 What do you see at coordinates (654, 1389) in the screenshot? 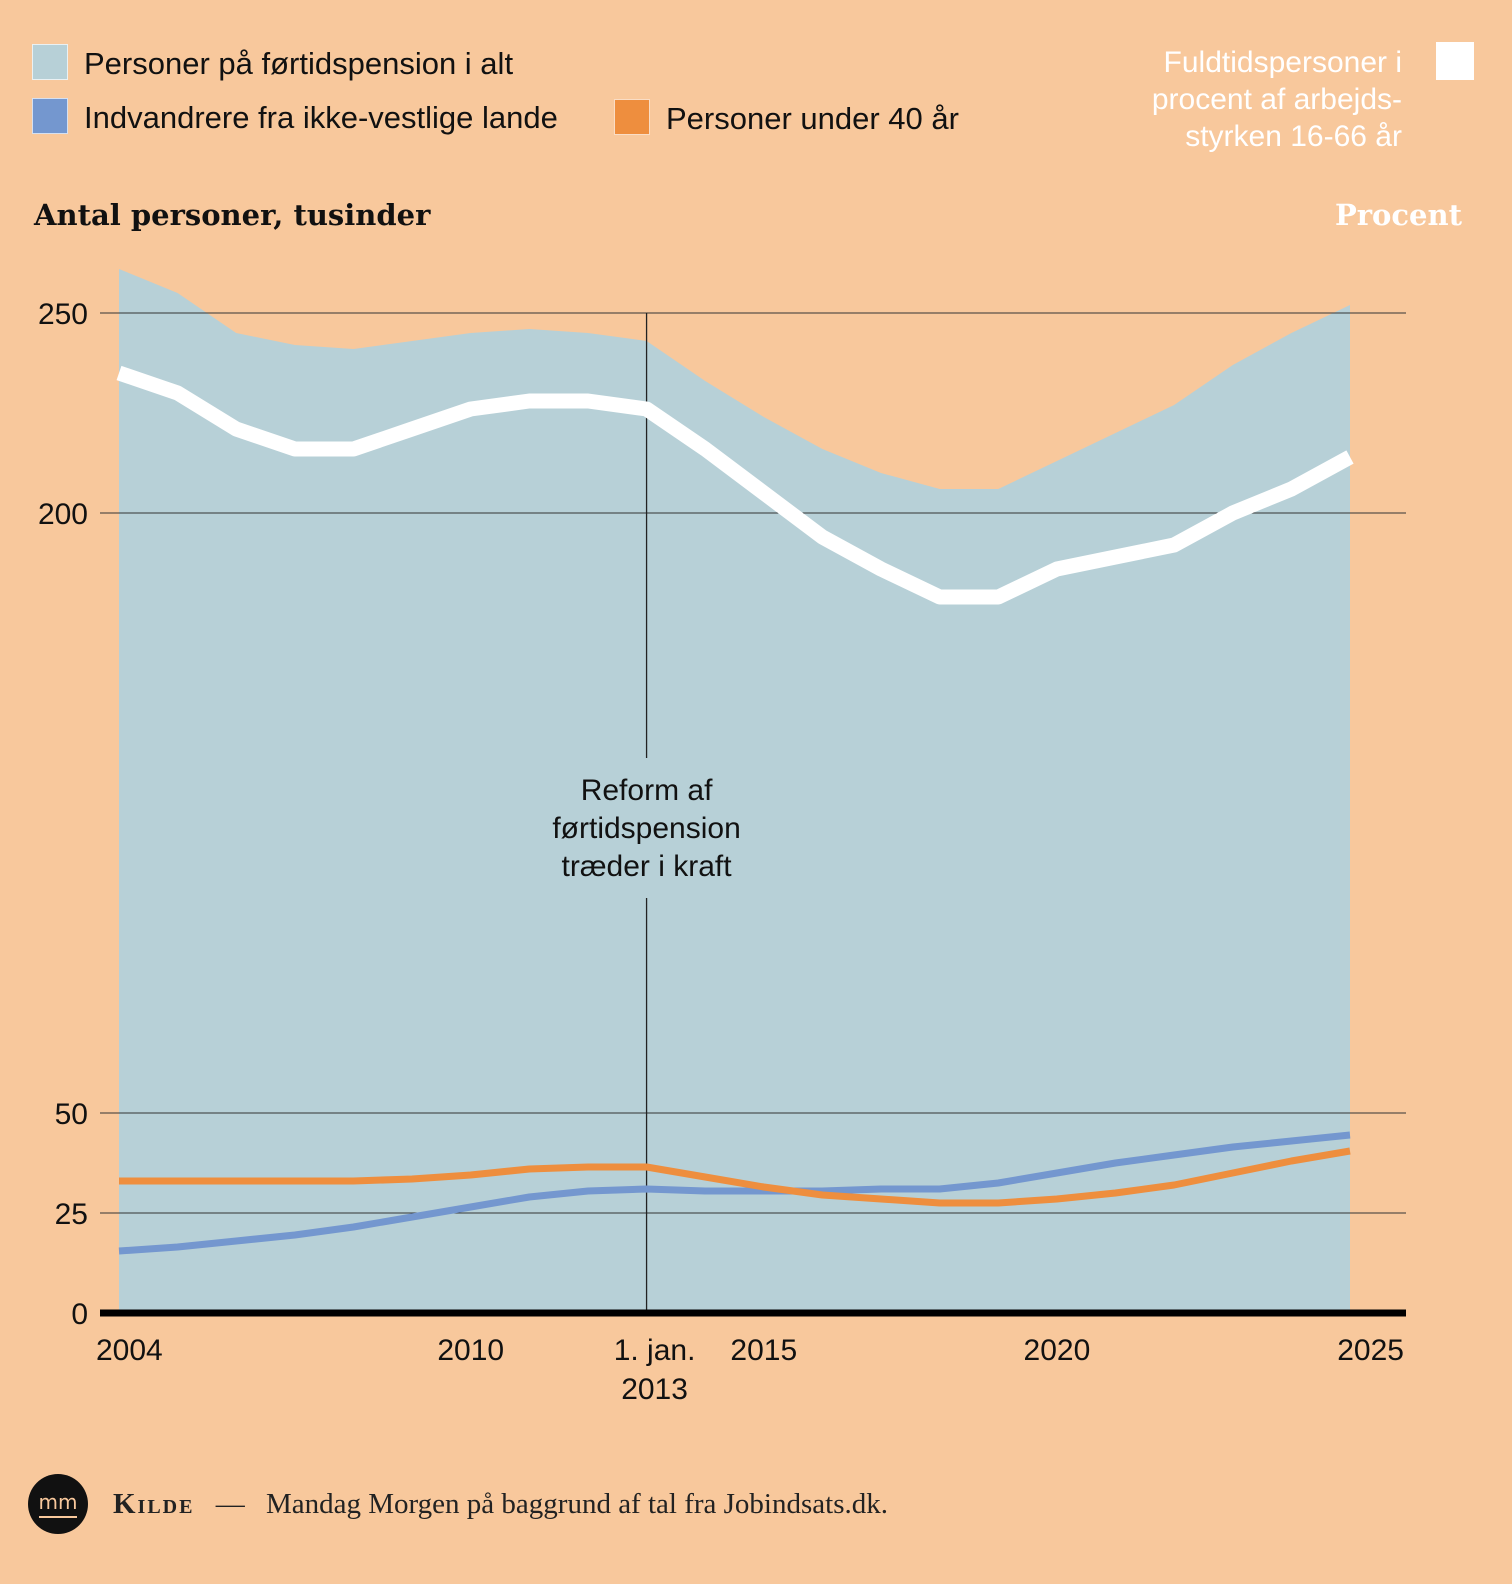
I see `x-tick-label-2013-line-2: 2013` at bounding box center [654, 1389].